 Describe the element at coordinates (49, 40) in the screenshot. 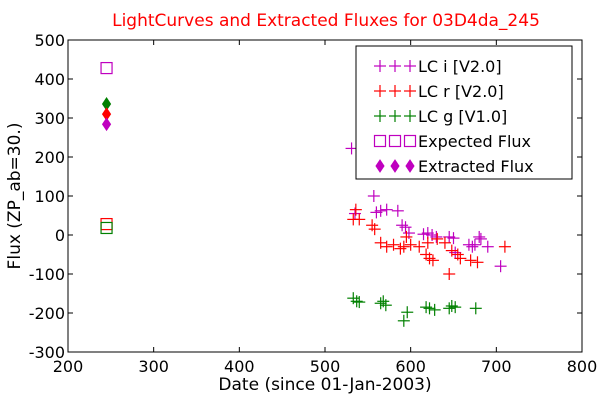

I see `y-tick-label: 500` at that location.